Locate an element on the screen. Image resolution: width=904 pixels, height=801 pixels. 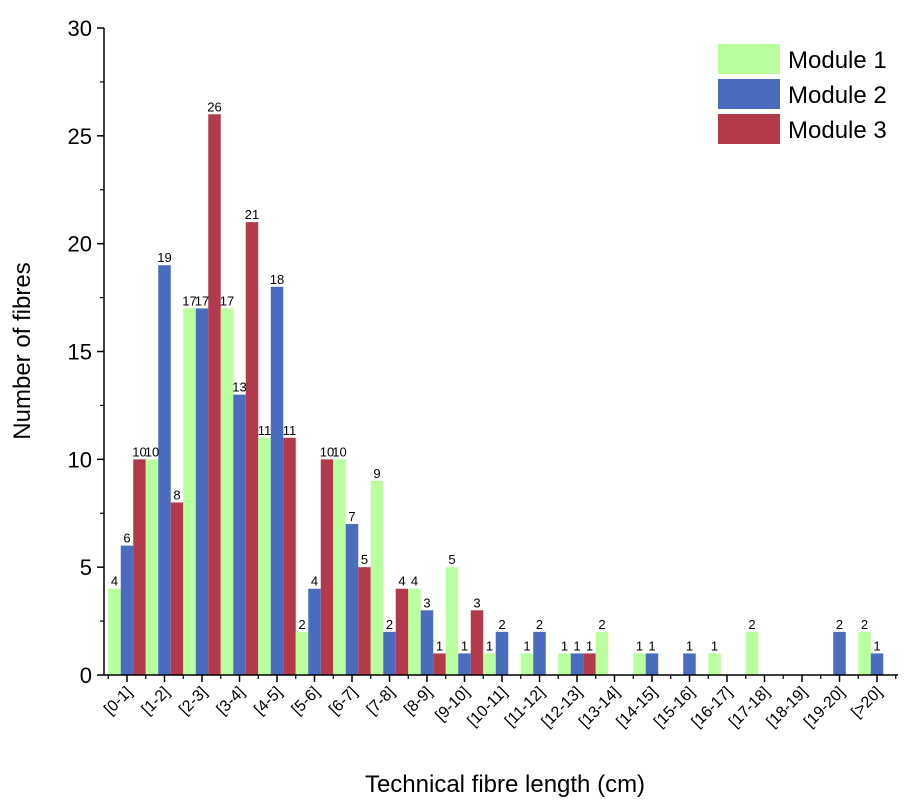
bar-value-label: 9 is located at coordinates (376, 473).